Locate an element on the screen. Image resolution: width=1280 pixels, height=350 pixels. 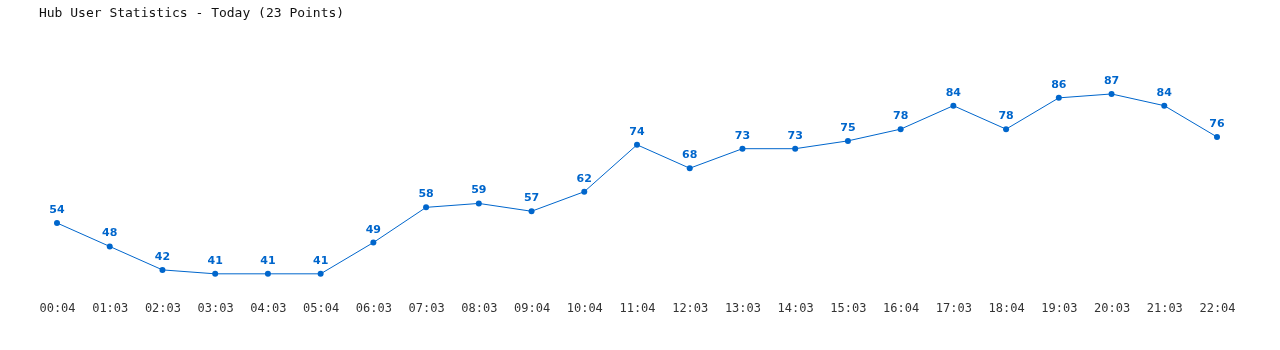
x-tick-label: 09:04 is located at coordinates (532, 307).